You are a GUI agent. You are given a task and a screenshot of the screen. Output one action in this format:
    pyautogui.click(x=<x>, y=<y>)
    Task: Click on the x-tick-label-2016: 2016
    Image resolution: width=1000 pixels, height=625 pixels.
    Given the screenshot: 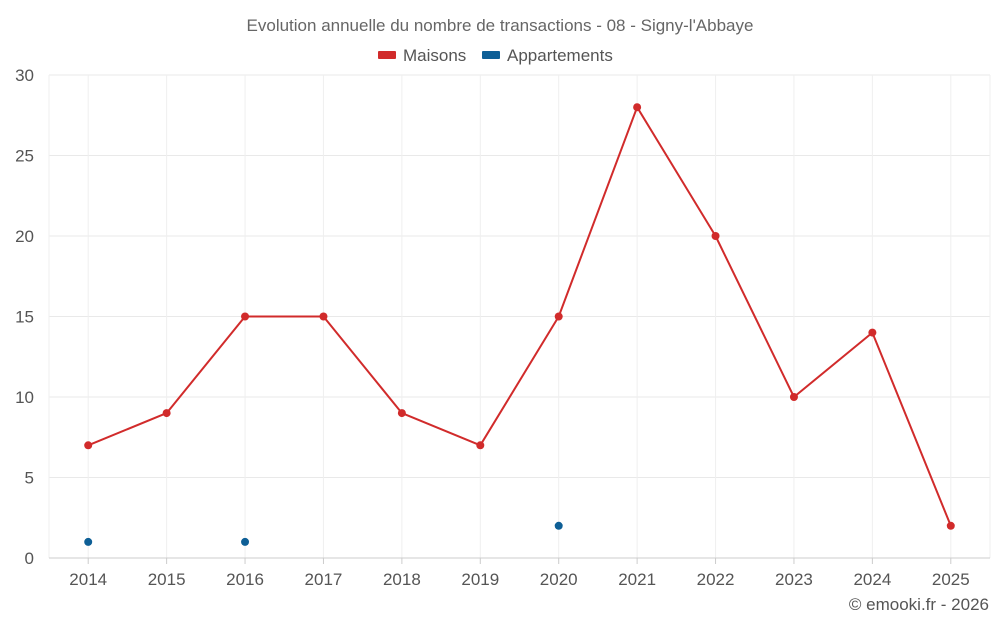 What is the action you would take?
    pyautogui.click(x=245, y=579)
    